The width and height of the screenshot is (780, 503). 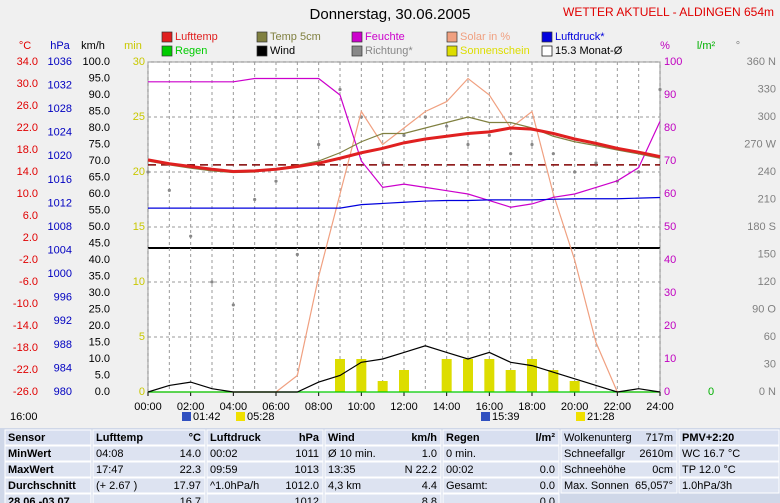 I want to click on table-value: 16.7, so click(x=190, y=499).